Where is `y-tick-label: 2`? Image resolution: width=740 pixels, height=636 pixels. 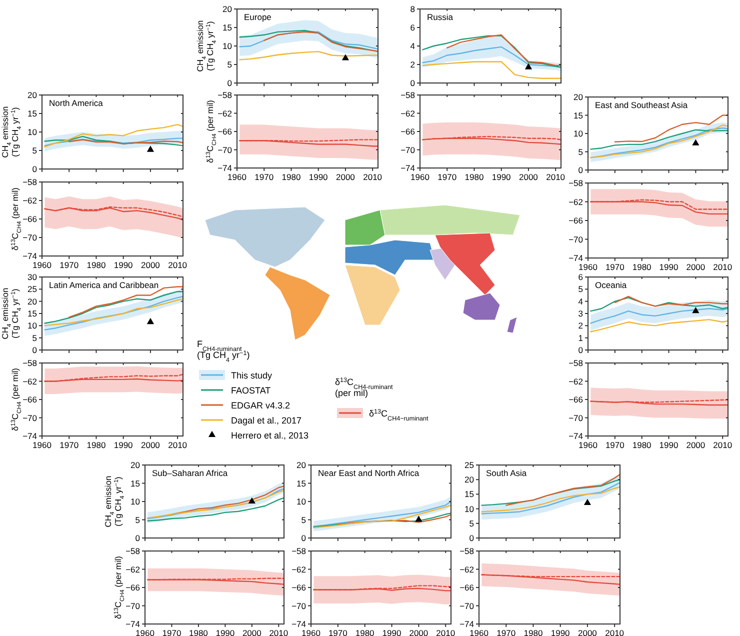 y-tick-label: 2 is located at coordinates (581, 325).